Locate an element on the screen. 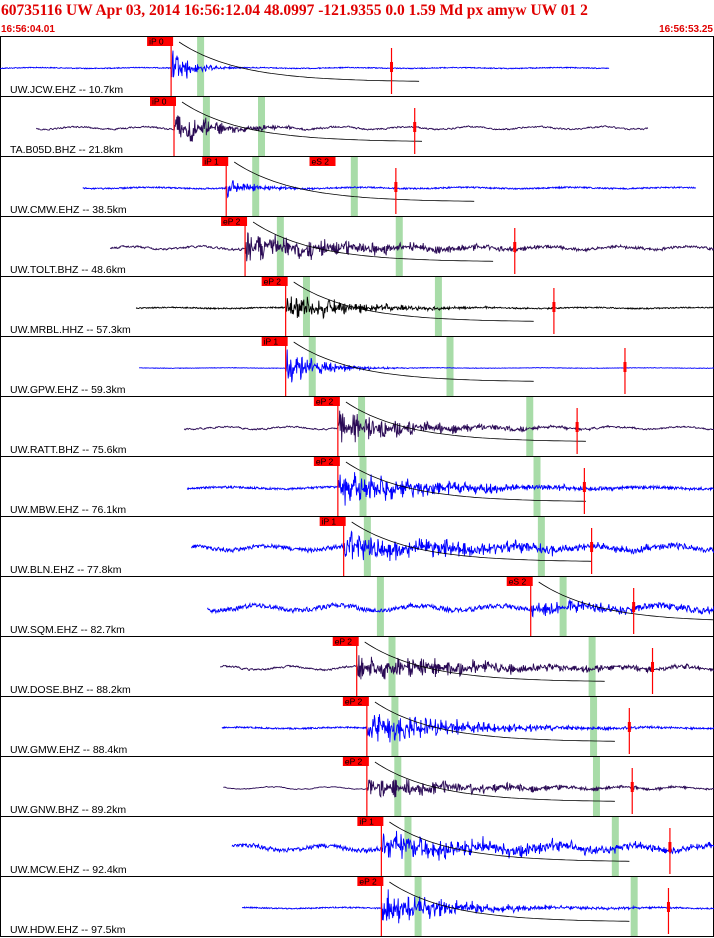  station-label: UW.HDW.EHZ -- 97.5km is located at coordinates (68, 930).